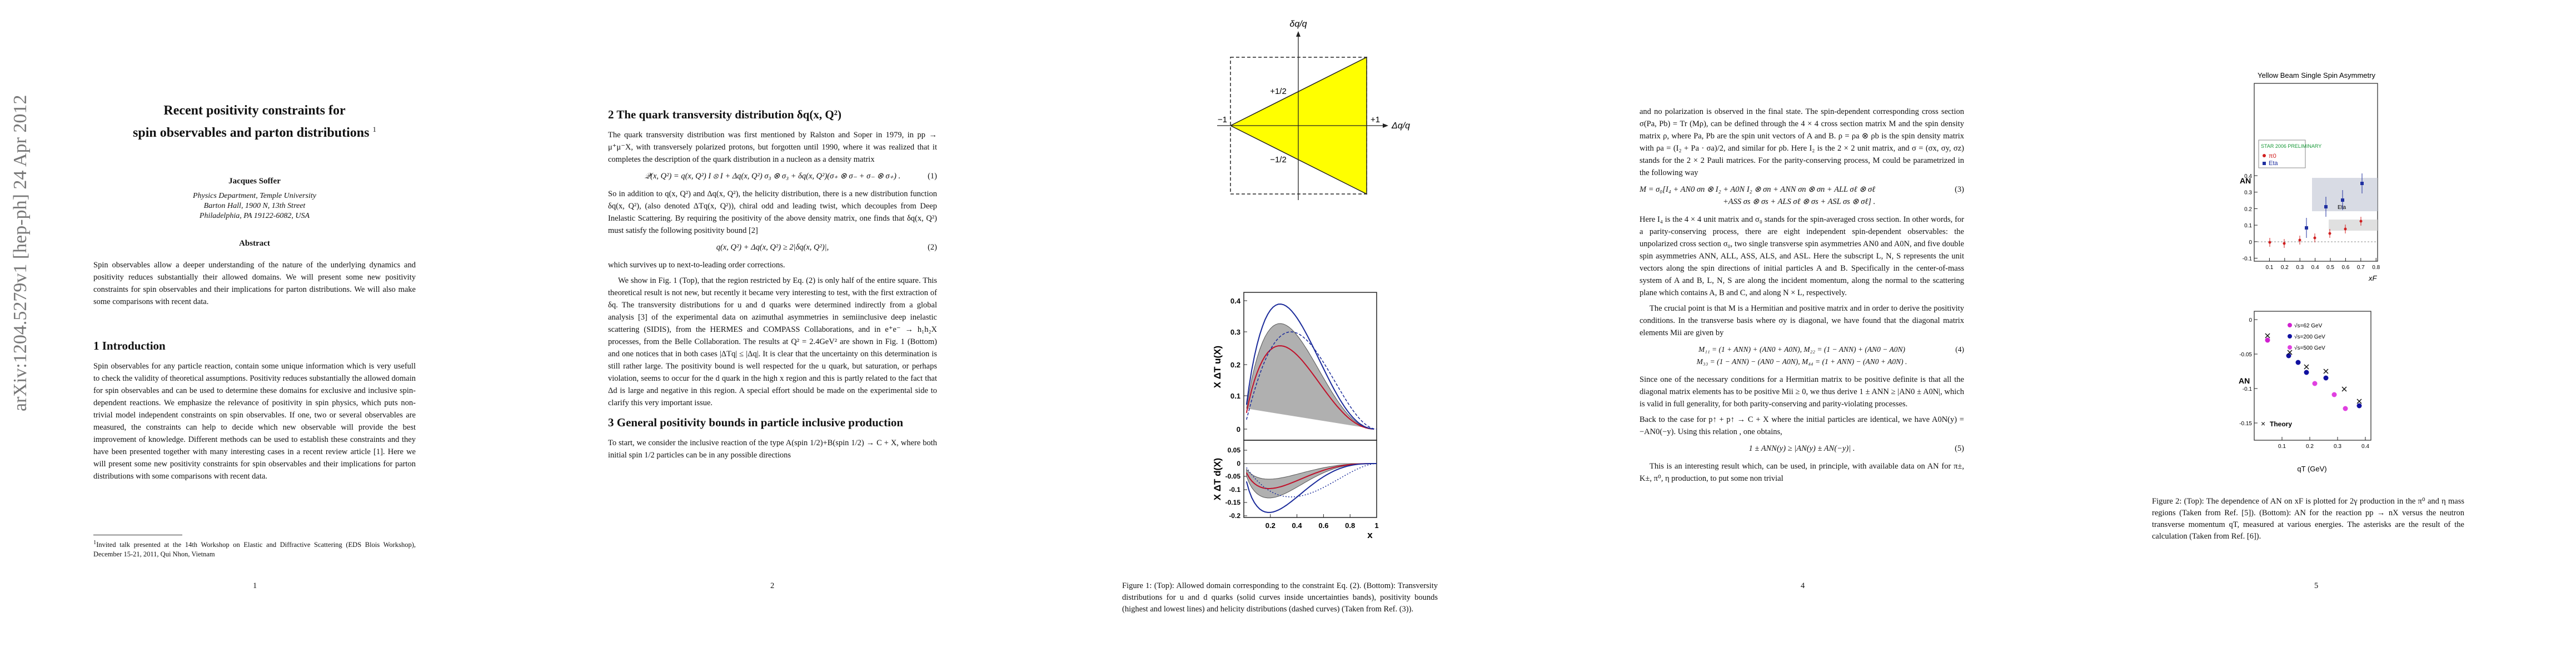  What do you see at coordinates (2308, 325) in the screenshot?
I see `legend-entry: √s=62 GeV` at bounding box center [2308, 325].